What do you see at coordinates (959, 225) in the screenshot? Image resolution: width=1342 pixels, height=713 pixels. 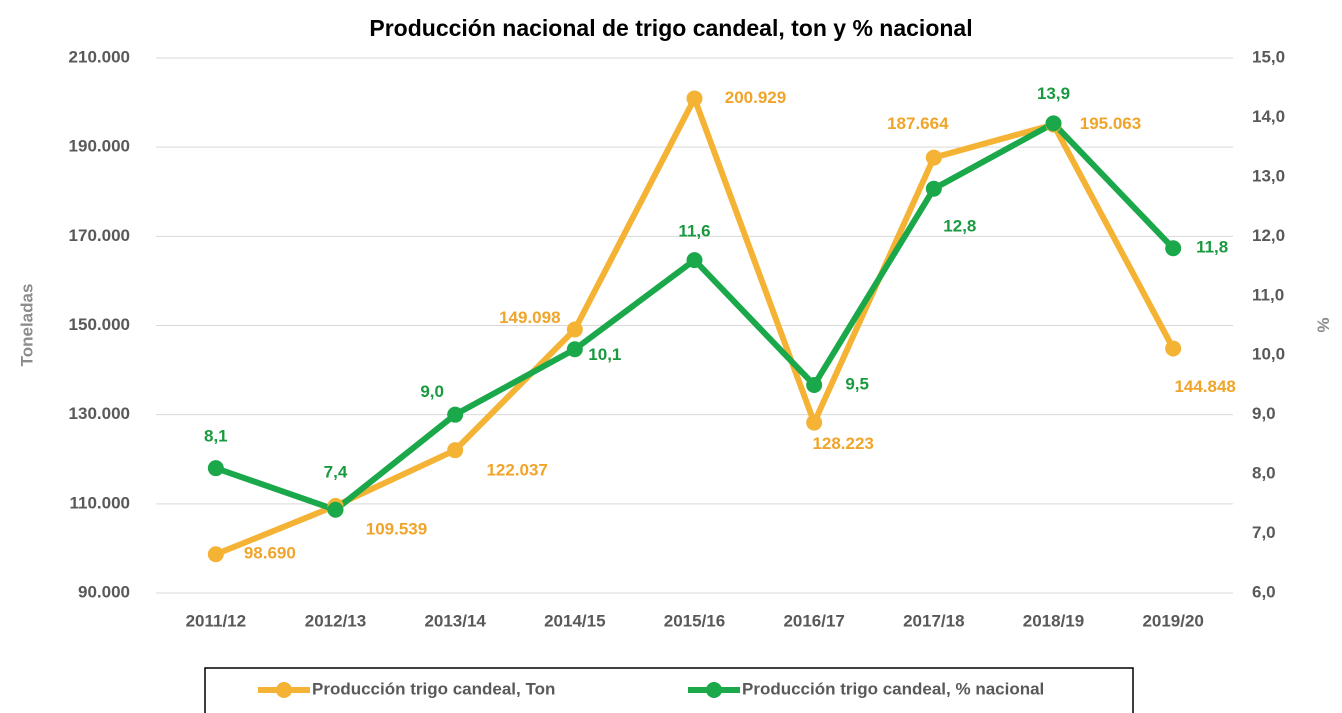 I see `data-label: 12,8` at bounding box center [959, 225].